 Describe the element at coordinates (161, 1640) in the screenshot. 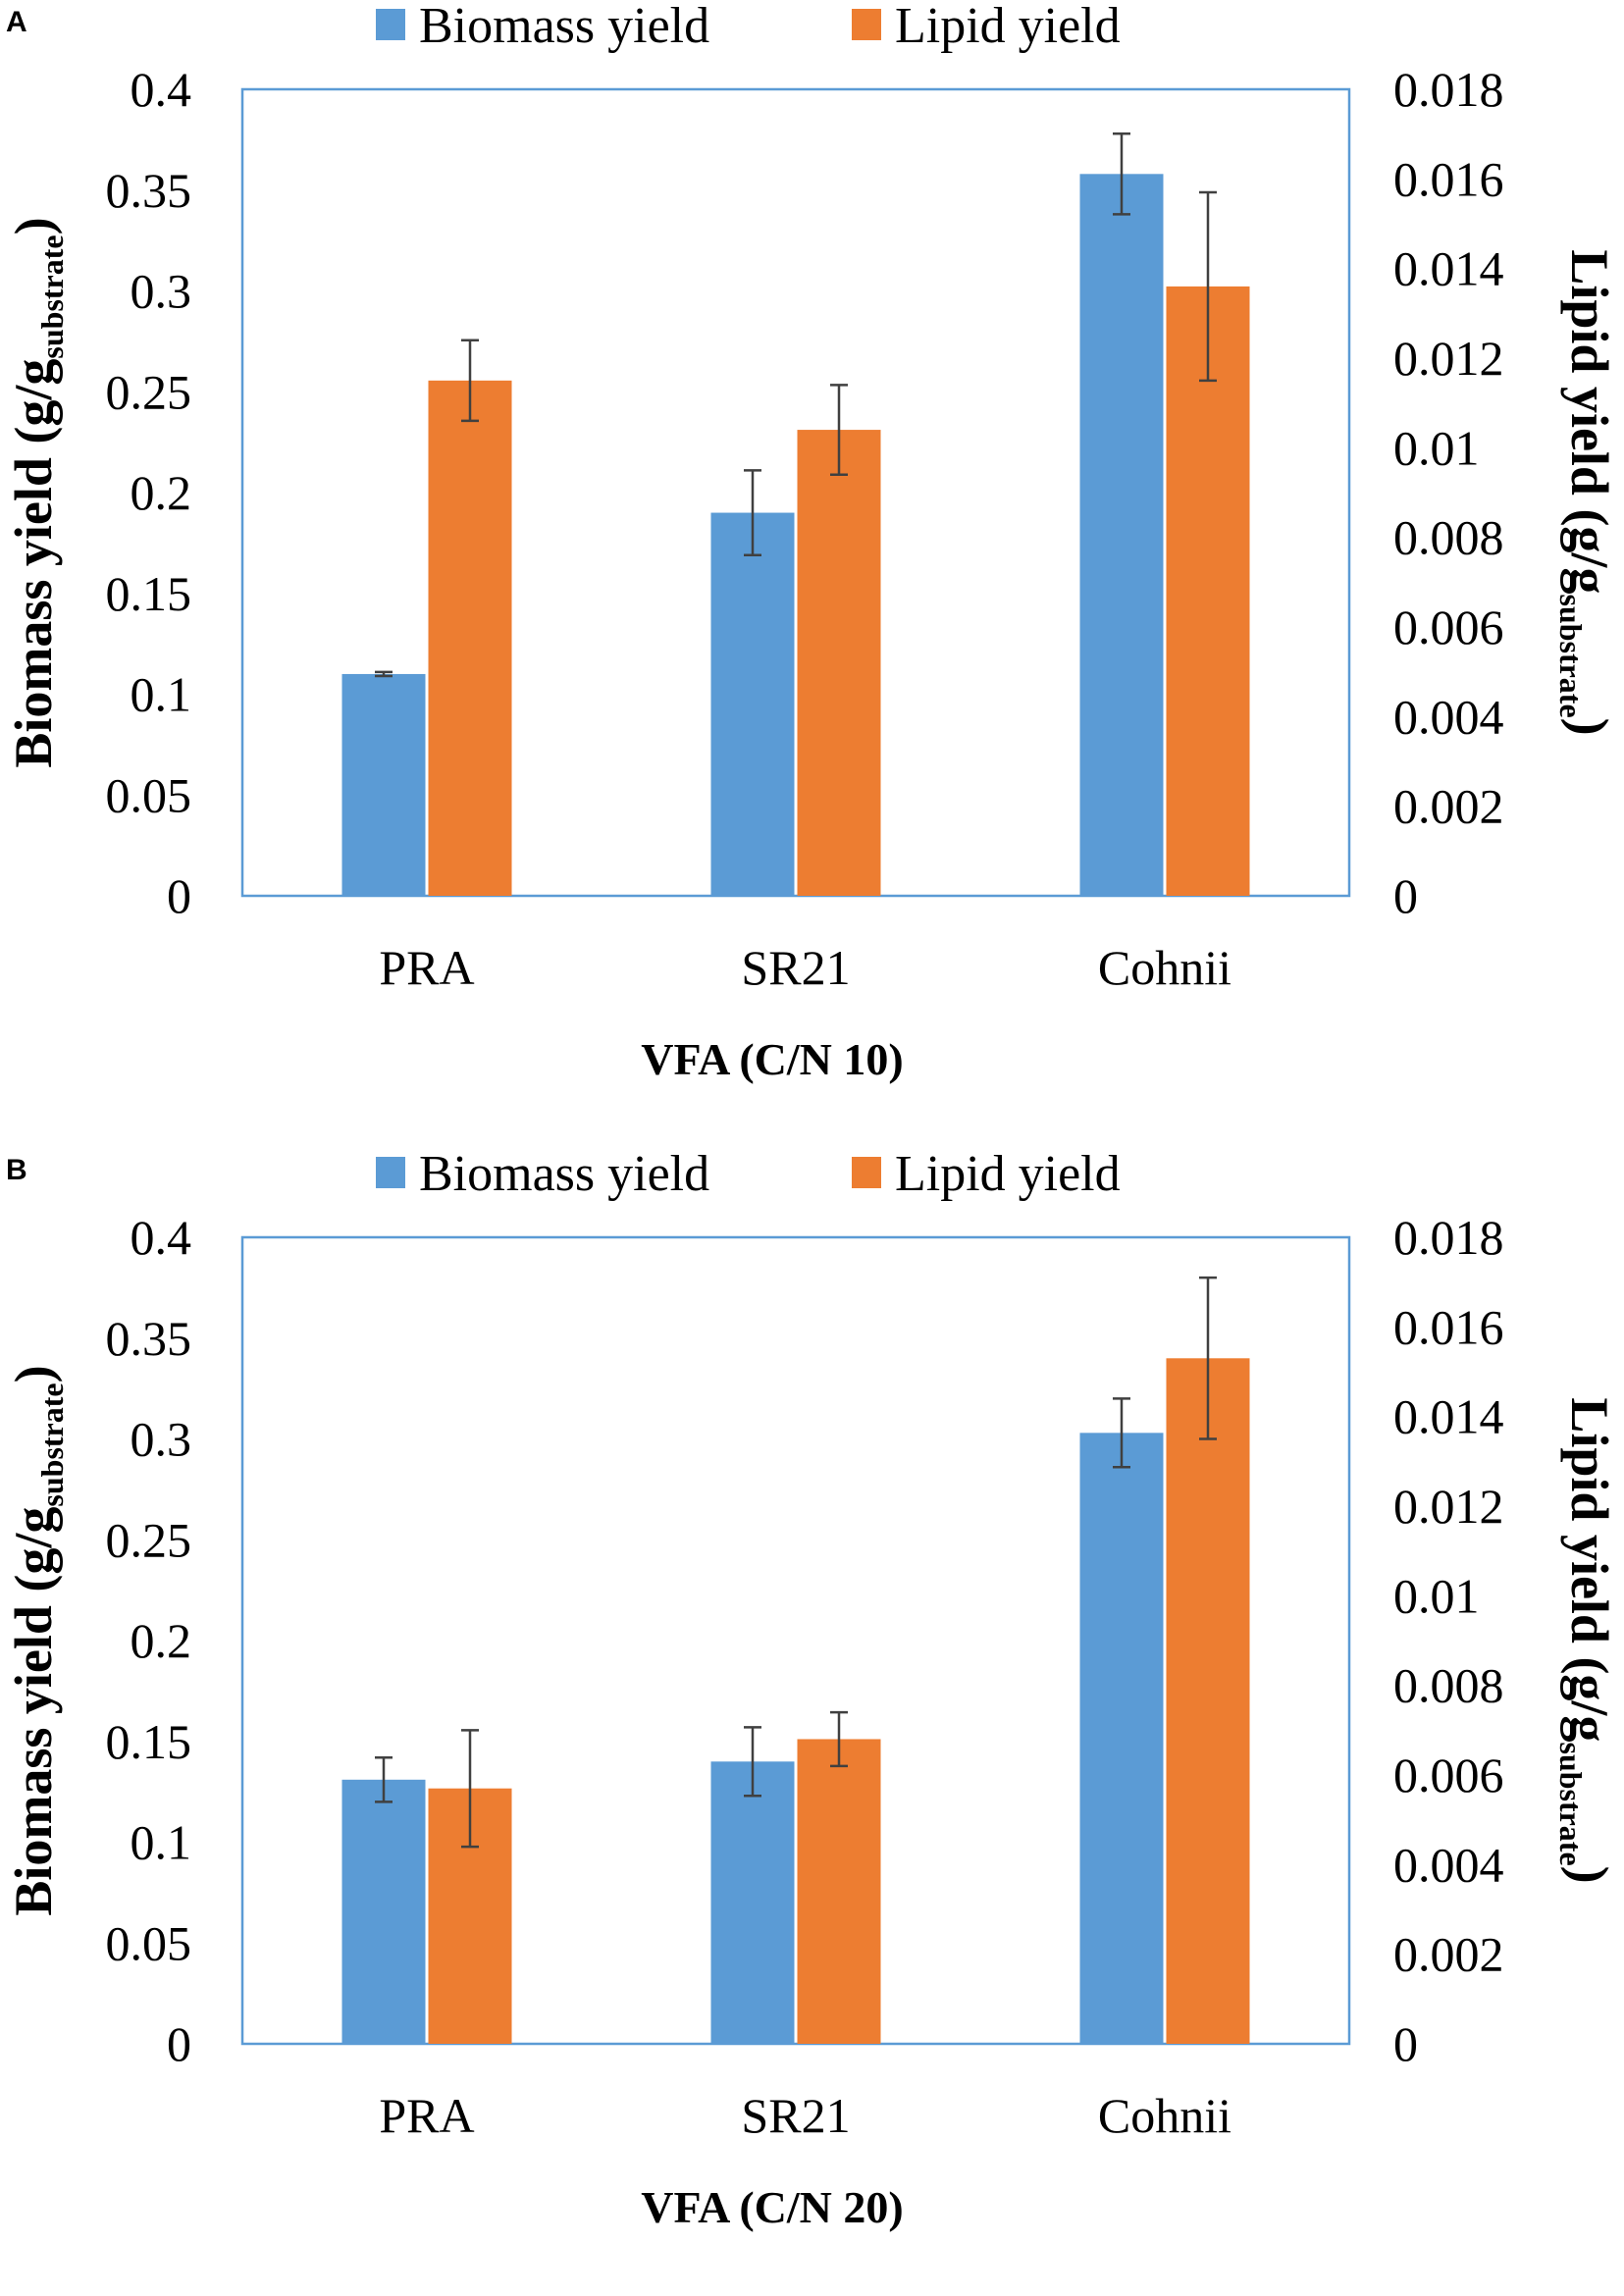

I see `y-left-tick-label: 0.2` at that location.